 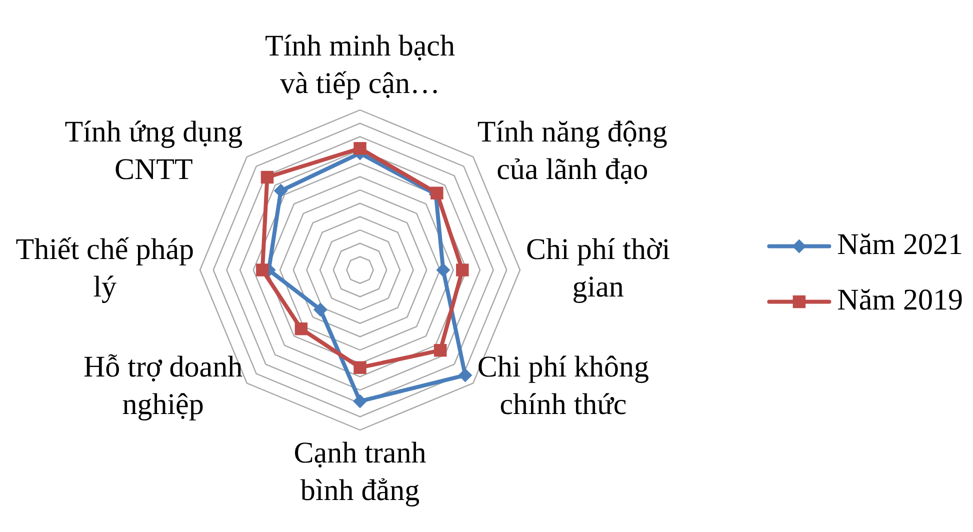 What do you see at coordinates (598, 268) in the screenshot?
I see `spoke-label: Chi phí thời gian` at bounding box center [598, 268].